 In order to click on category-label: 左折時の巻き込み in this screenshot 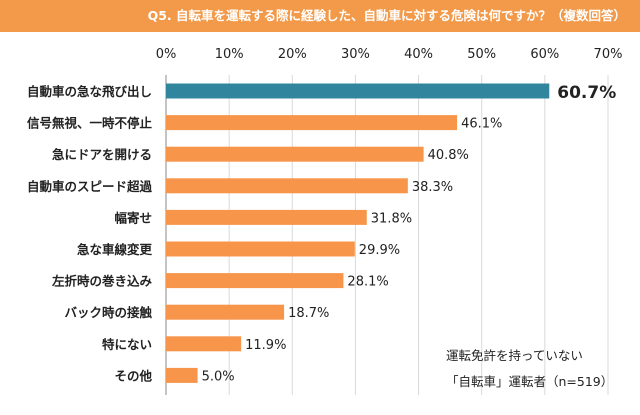, I will do `click(102, 281)`.